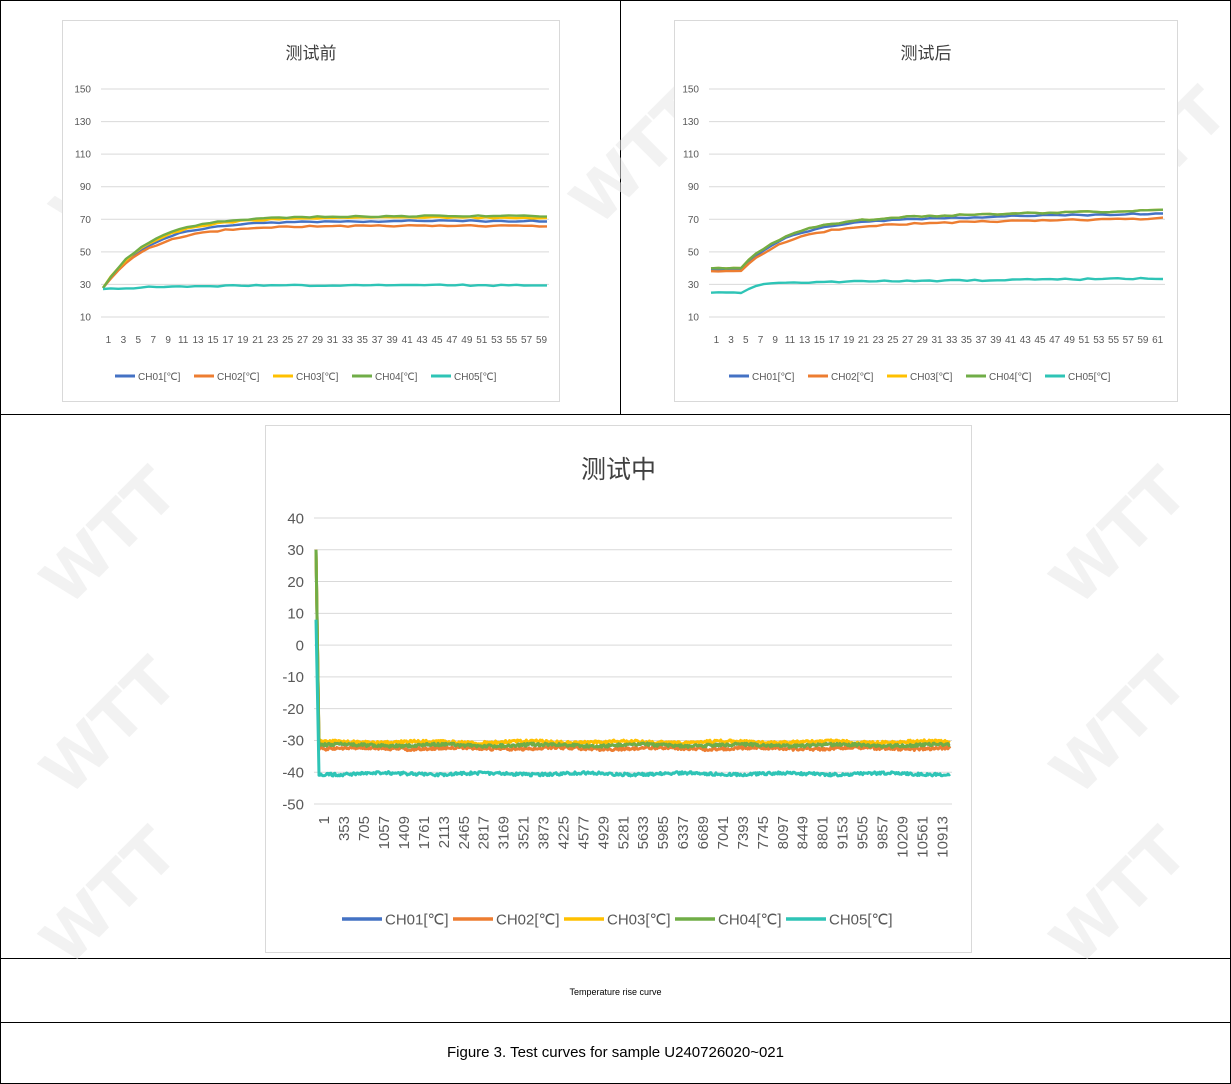  What do you see at coordinates (295, 518) in the screenshot?
I see `y-tick-label: 40` at bounding box center [295, 518].